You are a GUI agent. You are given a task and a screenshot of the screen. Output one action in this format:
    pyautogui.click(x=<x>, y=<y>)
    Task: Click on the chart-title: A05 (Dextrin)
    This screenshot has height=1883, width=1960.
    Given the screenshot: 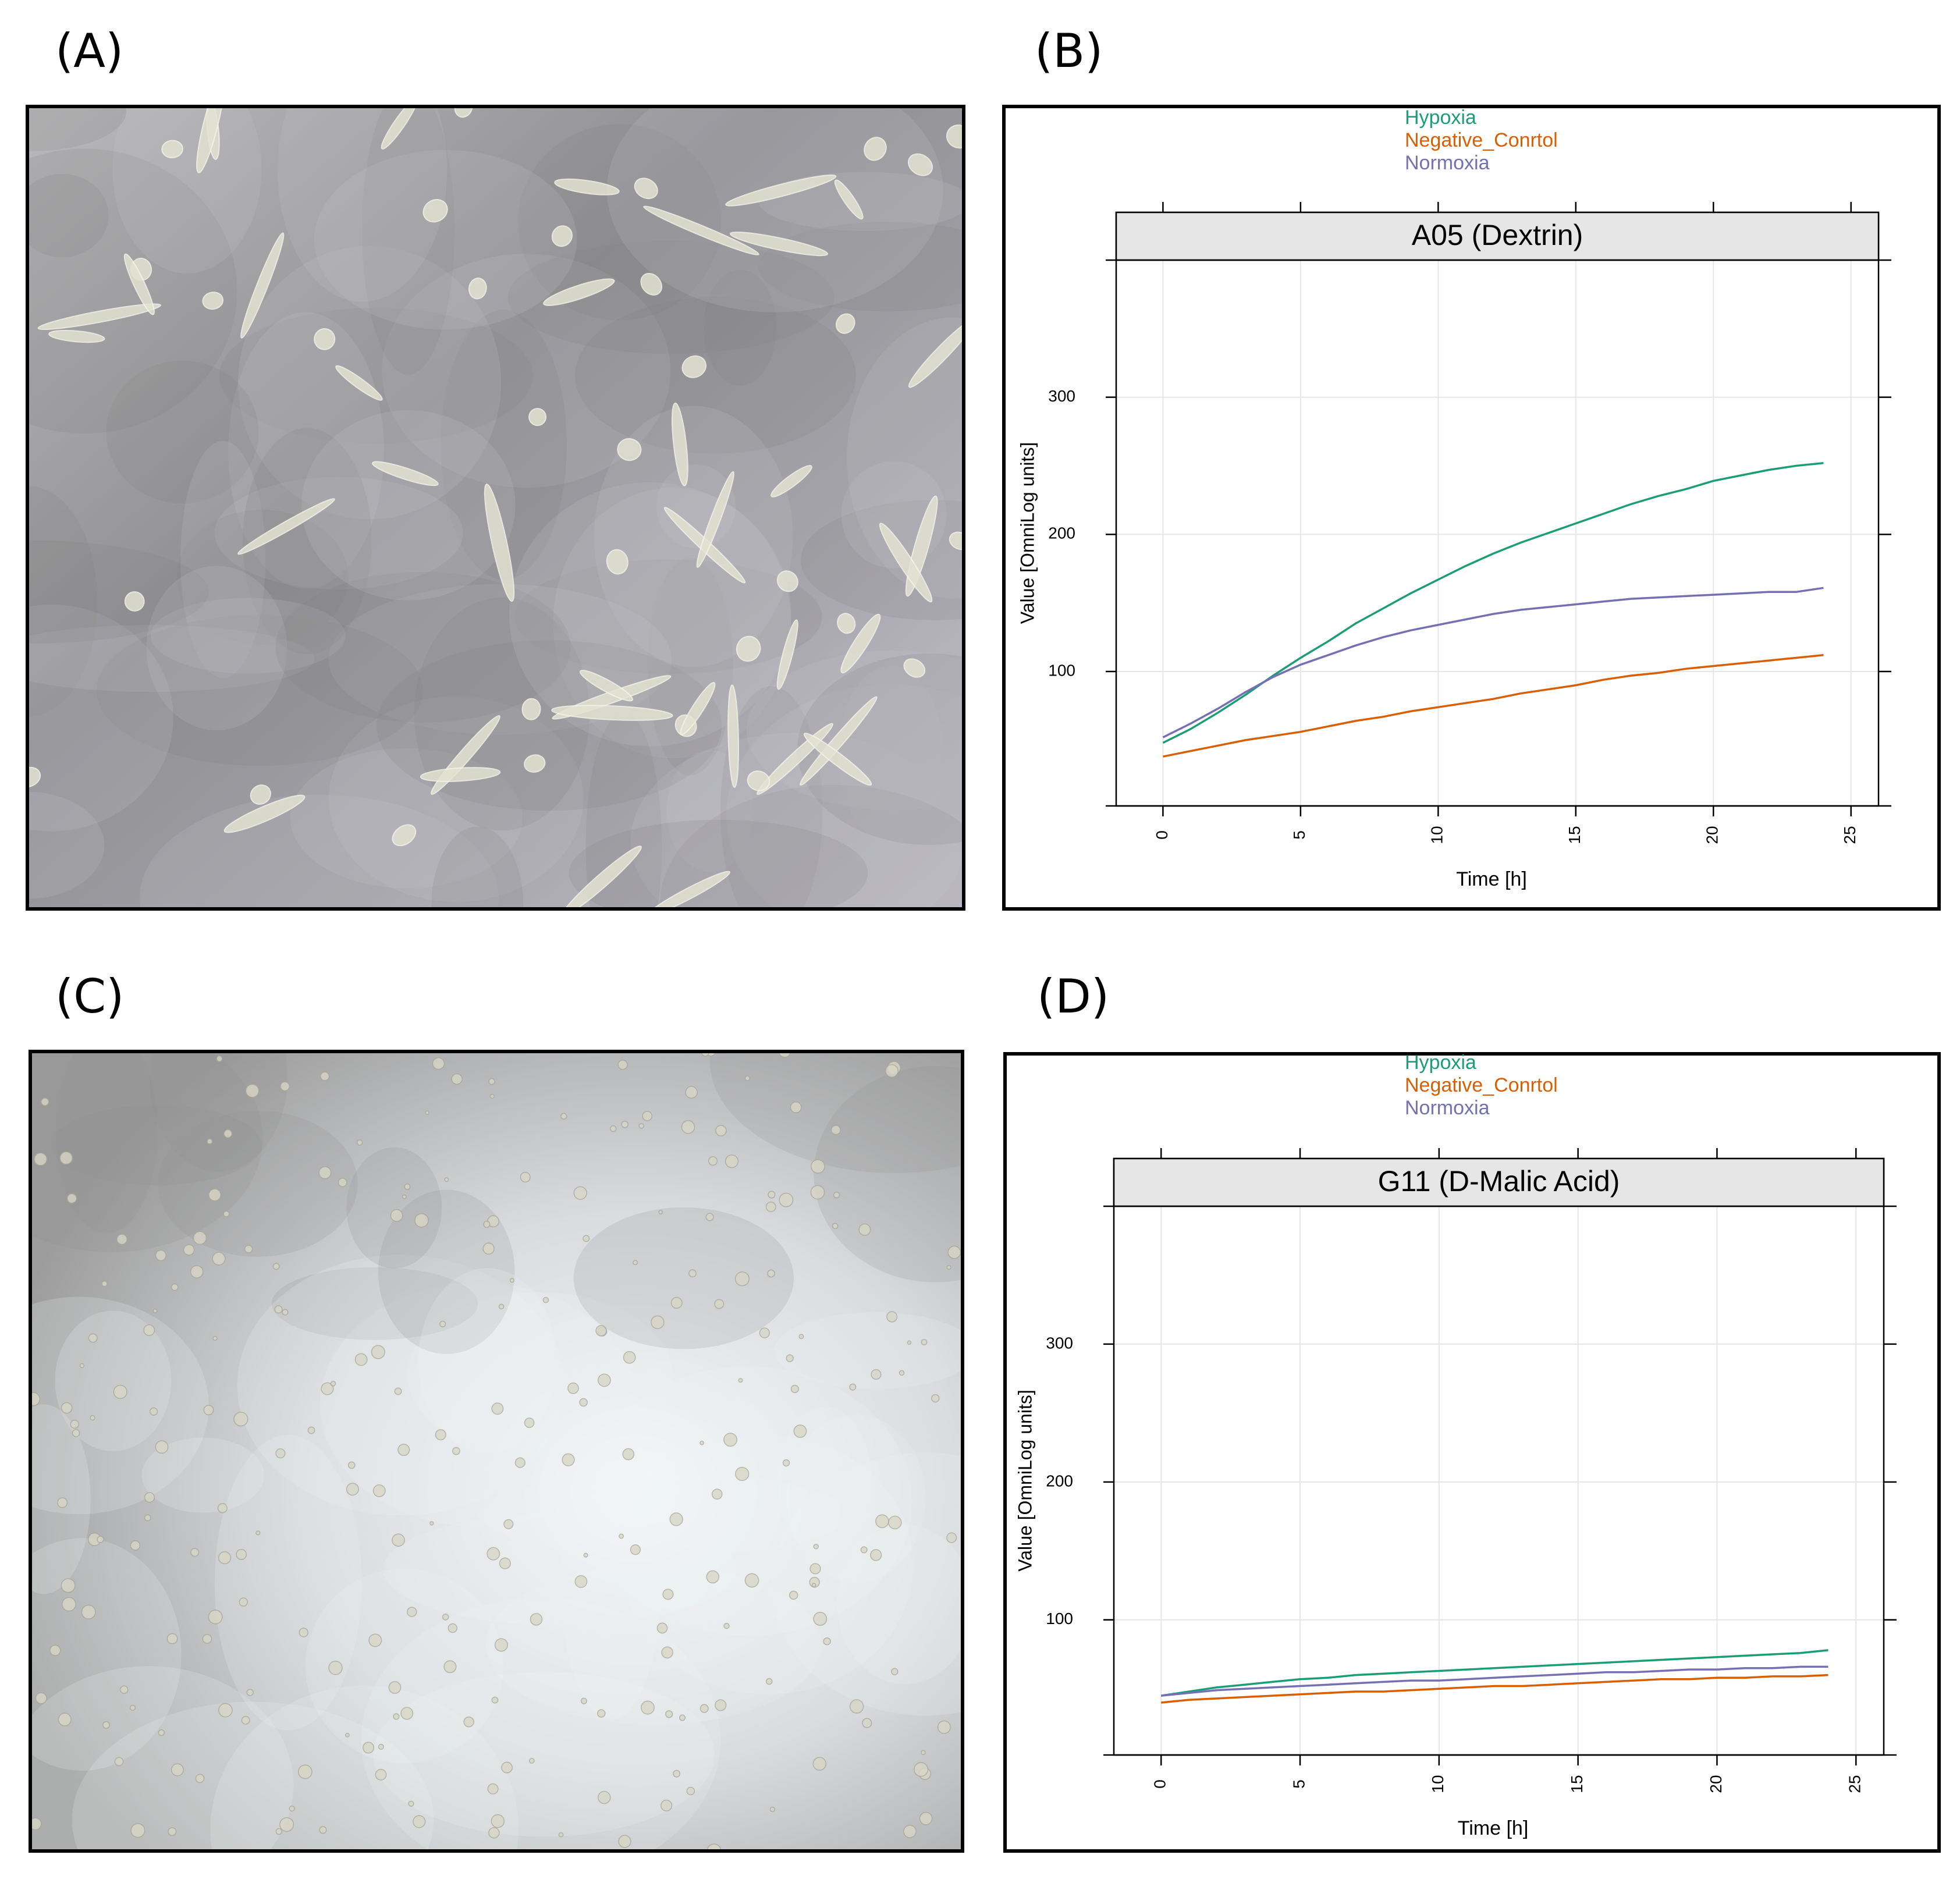 What is the action you would take?
    pyautogui.click(x=1498, y=235)
    